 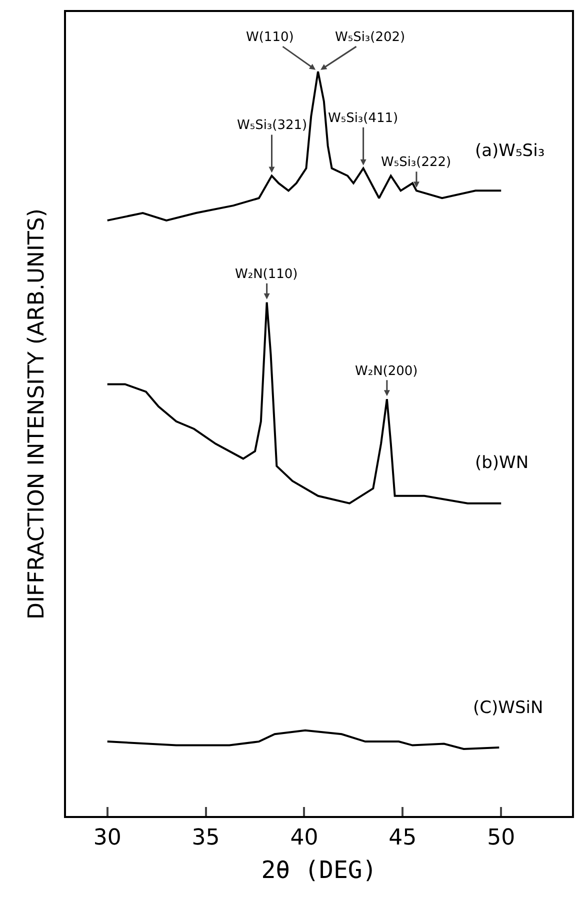 What do you see at coordinates (107, 837) in the screenshot?
I see `x-tick-label: 30` at bounding box center [107, 837].